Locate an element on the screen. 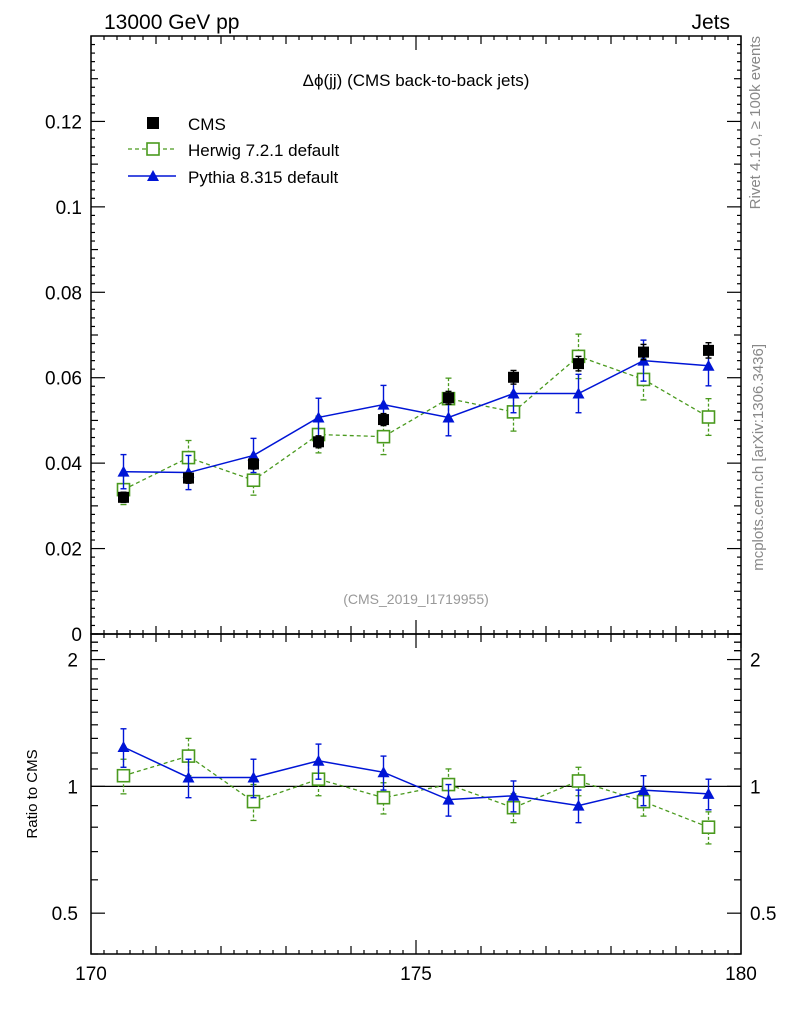 Image resolution: width=786 pixels, height=1024 pixels. chart-title: Δϕ(jj) (CMS back-to-back jets) is located at coordinates (416, 80).